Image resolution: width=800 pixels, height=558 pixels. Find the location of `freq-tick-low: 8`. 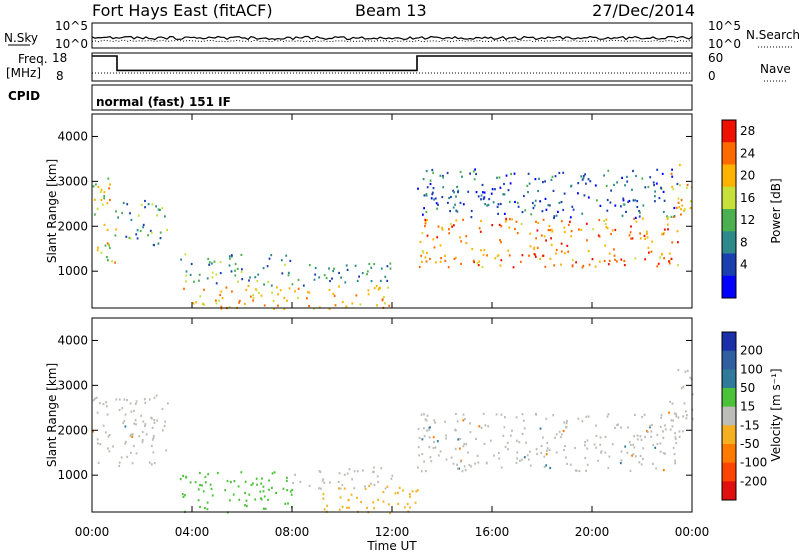

freq-tick-low: 8 is located at coordinates (60, 76).